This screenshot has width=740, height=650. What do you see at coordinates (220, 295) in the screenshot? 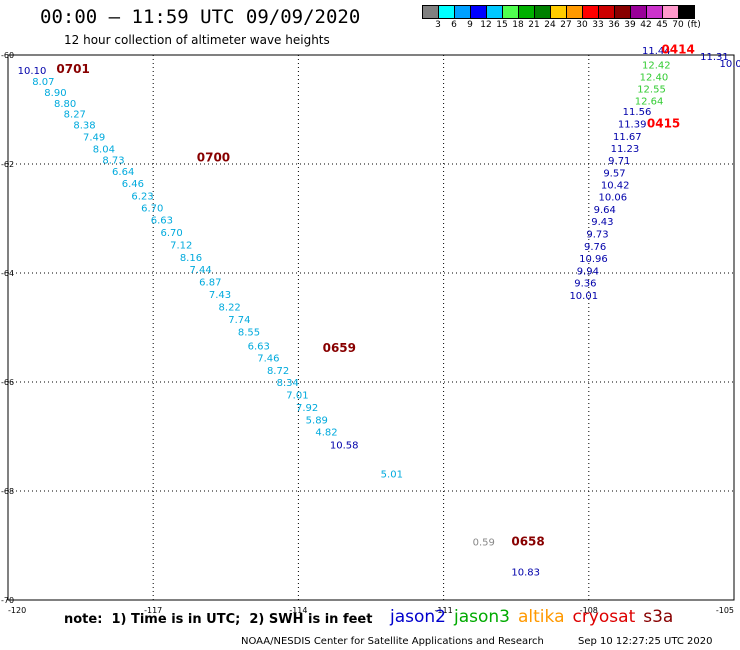
I see `wave-height-value: 7.43` at bounding box center [220, 295].